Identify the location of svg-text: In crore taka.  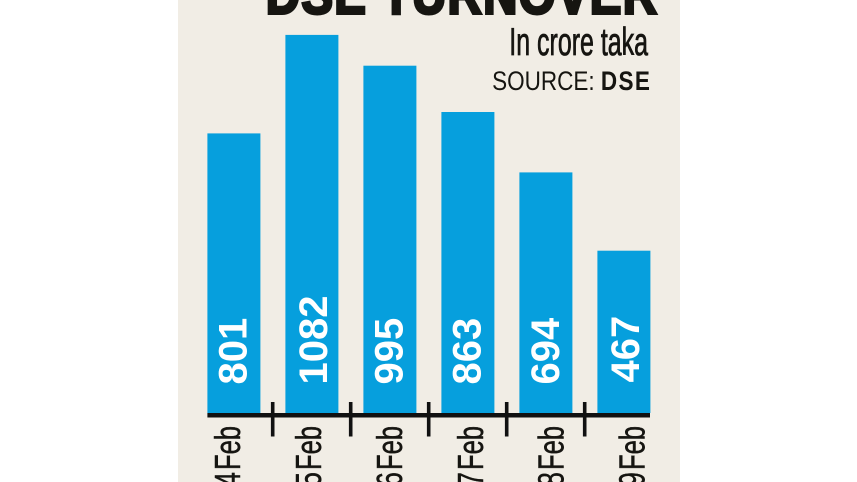
(578, 41).